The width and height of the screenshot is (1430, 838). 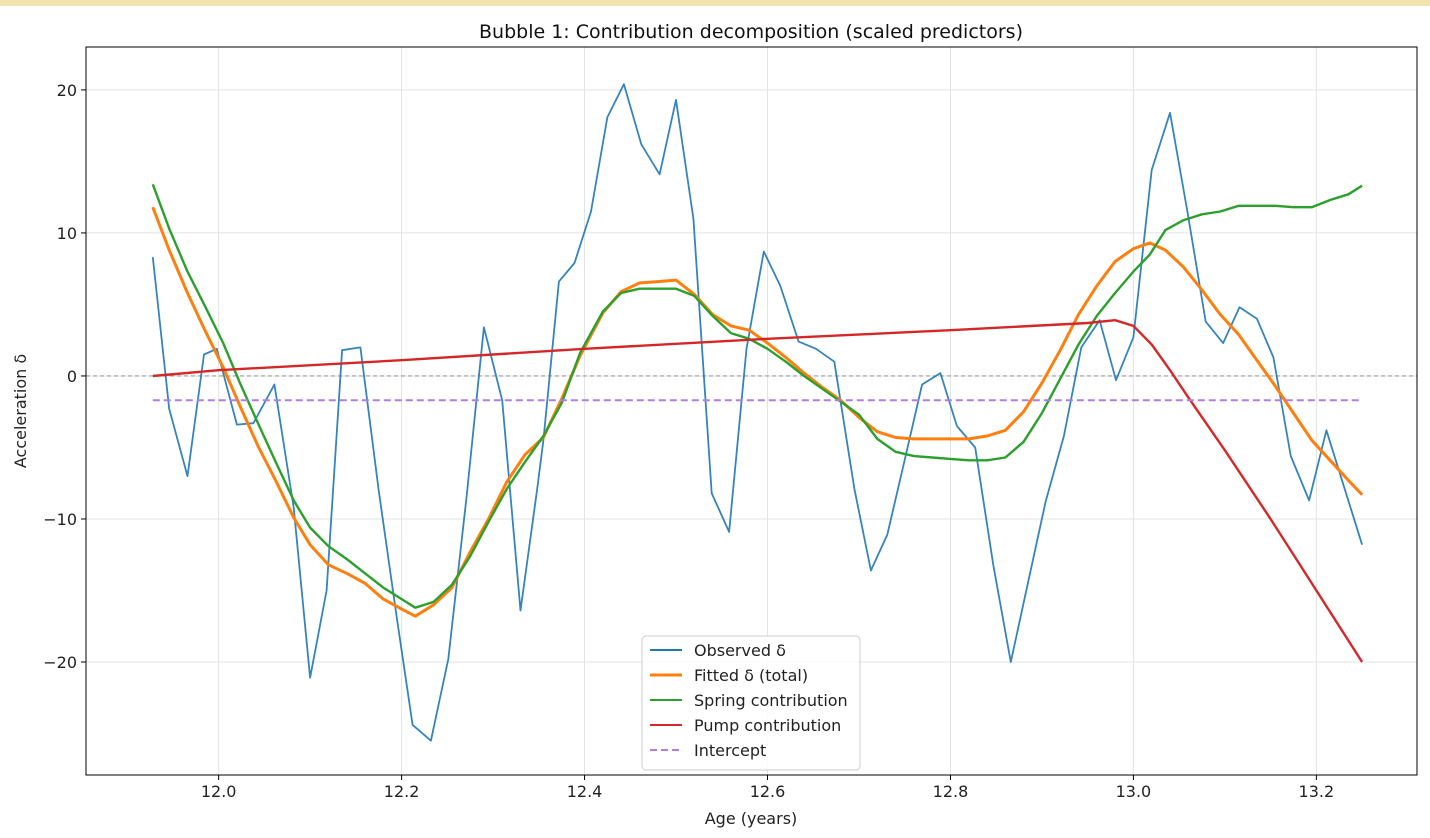 I want to click on y-tick-label: −20, so click(x=60, y=662).